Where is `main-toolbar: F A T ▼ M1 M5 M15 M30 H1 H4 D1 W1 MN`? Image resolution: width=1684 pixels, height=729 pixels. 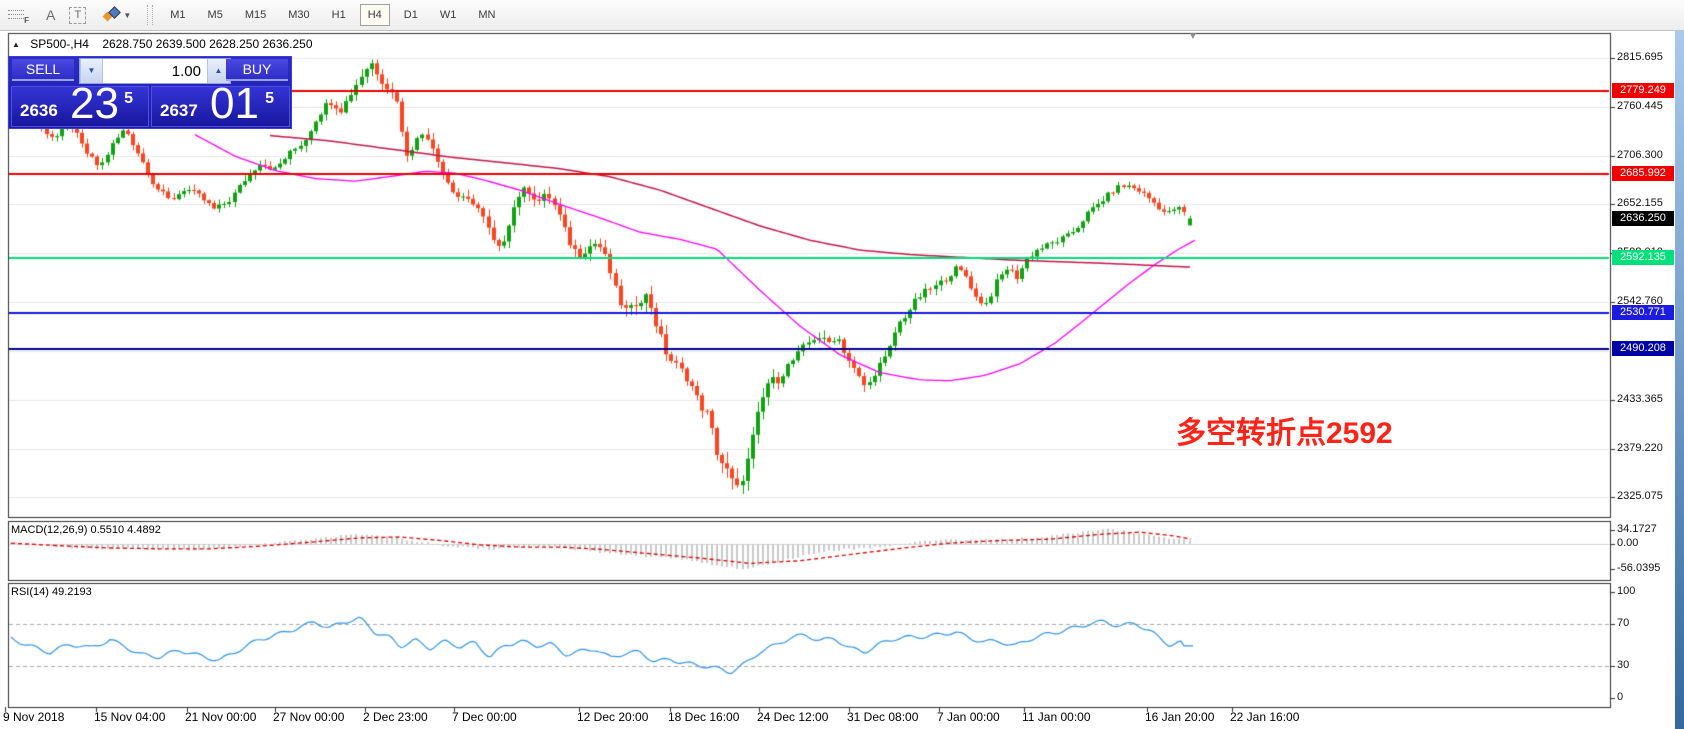 main-toolbar: F A T ▼ M1 M5 M15 M30 H1 H4 D1 W1 MN is located at coordinates (842, 15).